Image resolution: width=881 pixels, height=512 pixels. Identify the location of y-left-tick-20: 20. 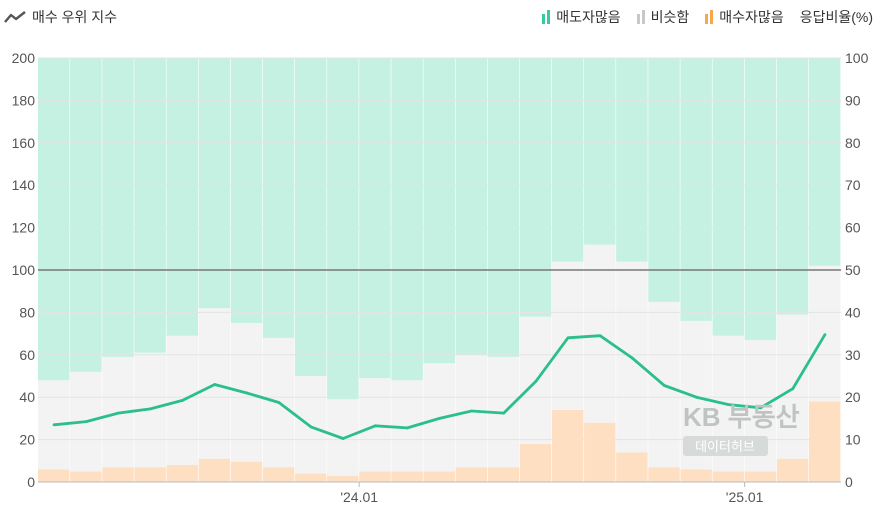
(27, 440).